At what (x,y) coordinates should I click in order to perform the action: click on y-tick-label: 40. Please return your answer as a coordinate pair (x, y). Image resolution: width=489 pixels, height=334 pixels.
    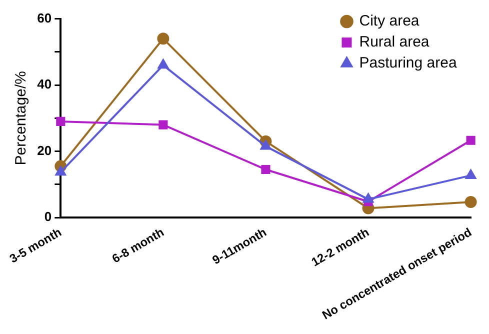
    Looking at the image, I should click on (44, 84).